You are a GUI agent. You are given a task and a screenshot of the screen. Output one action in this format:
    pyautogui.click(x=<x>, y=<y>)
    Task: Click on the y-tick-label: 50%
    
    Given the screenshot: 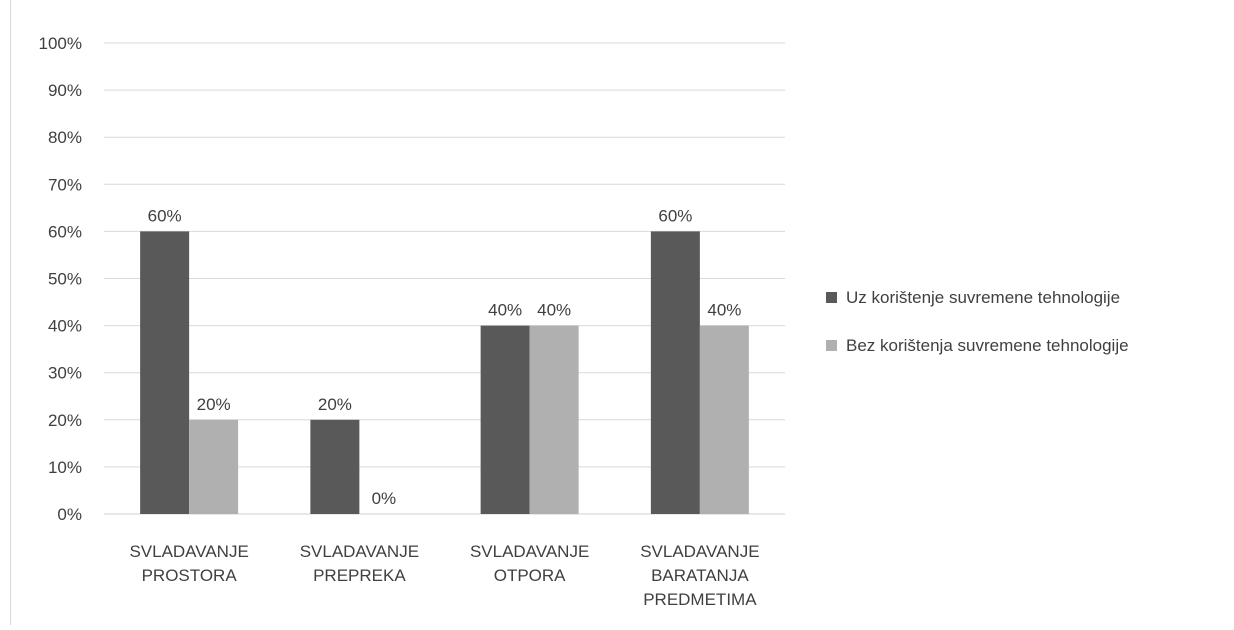 What is the action you would take?
    pyautogui.click(x=65, y=279)
    